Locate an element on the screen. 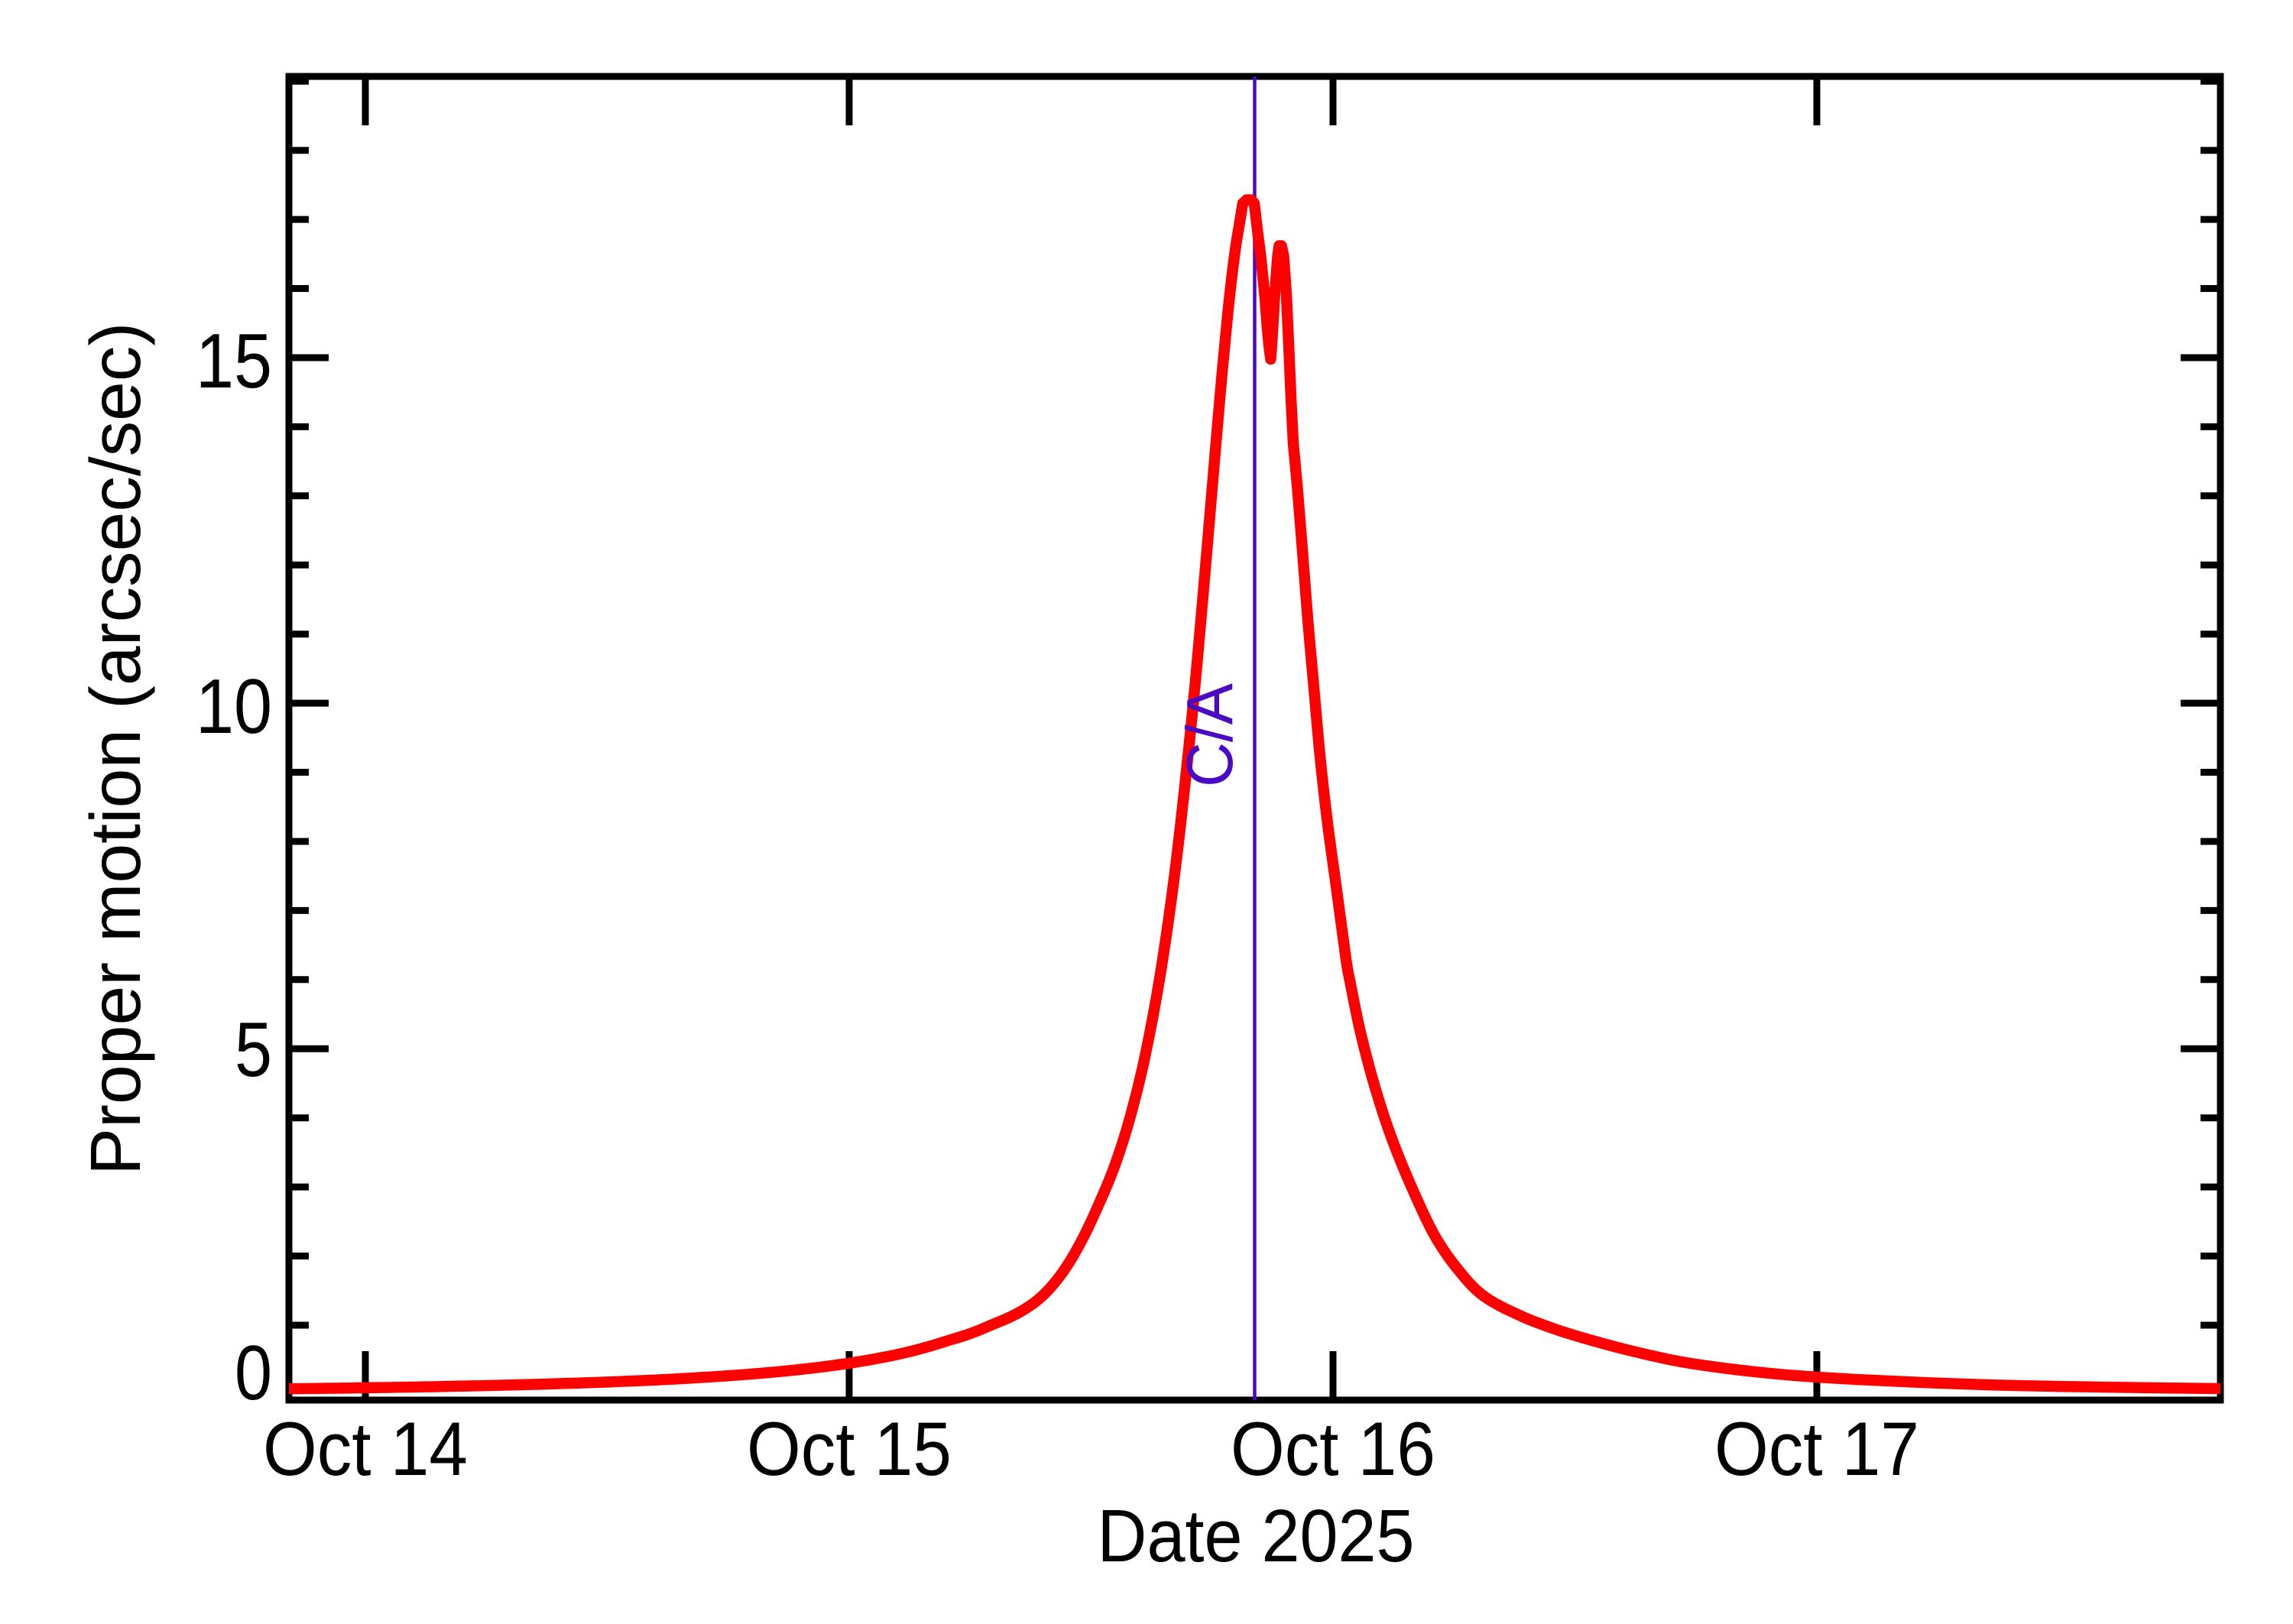  svg-text: 15 is located at coordinates (234, 361).